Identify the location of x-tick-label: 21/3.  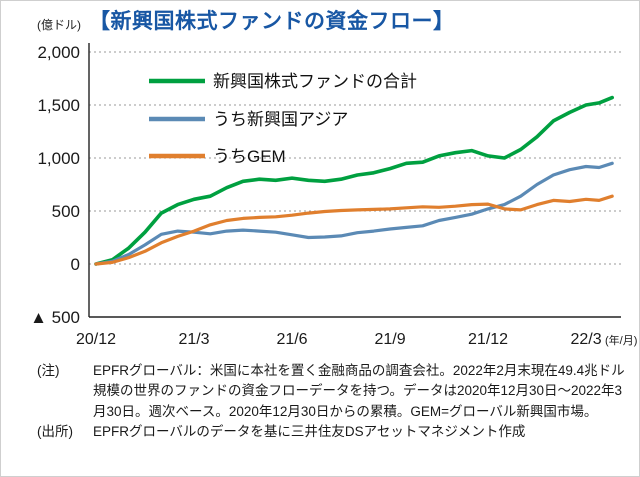
(193, 339).